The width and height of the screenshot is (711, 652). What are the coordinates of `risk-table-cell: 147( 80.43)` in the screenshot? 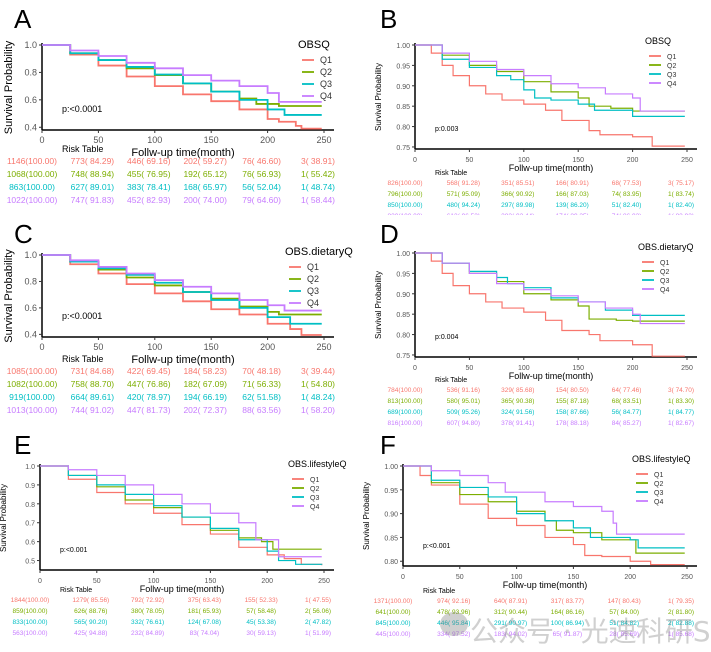 It's located at (624, 601).